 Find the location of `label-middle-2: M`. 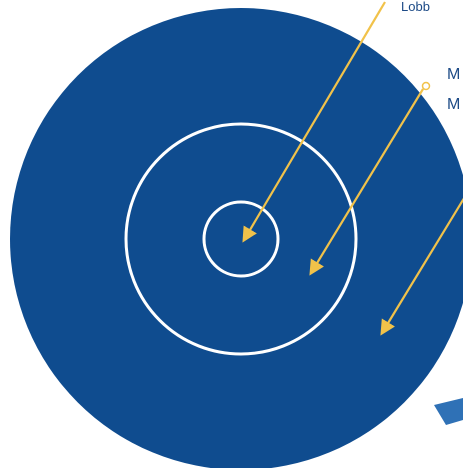

label-middle-2: M is located at coordinates (454, 104).